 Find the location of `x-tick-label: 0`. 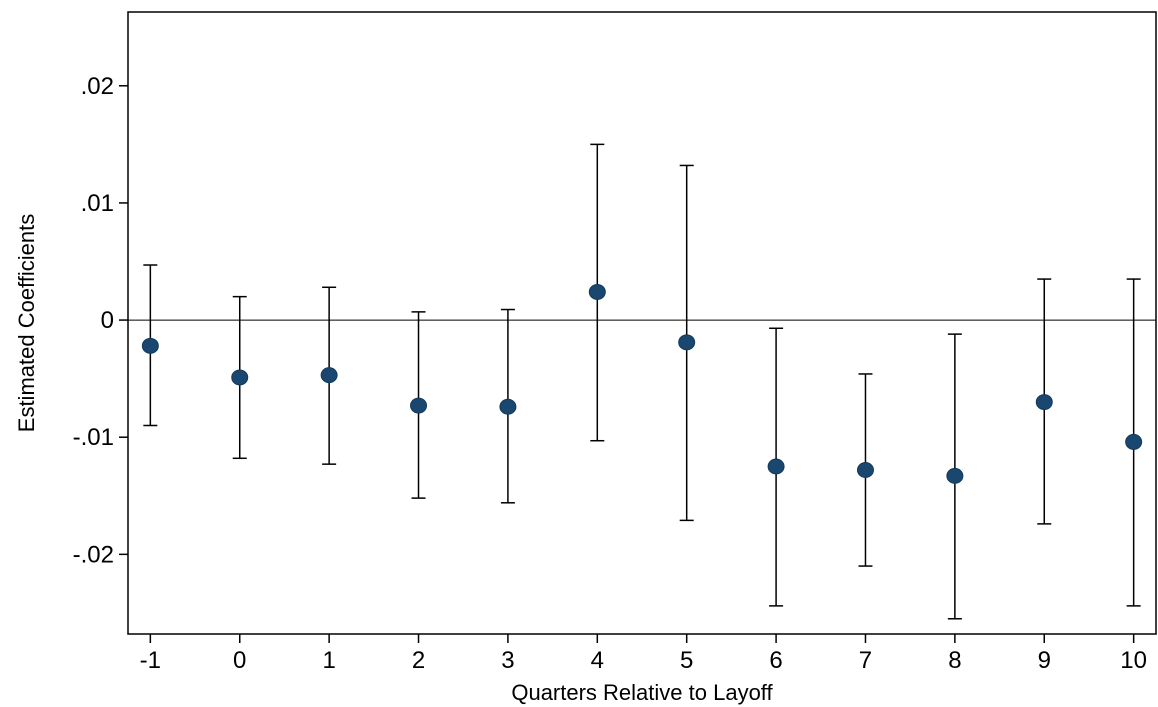

x-tick-label: 0 is located at coordinates (239, 660).